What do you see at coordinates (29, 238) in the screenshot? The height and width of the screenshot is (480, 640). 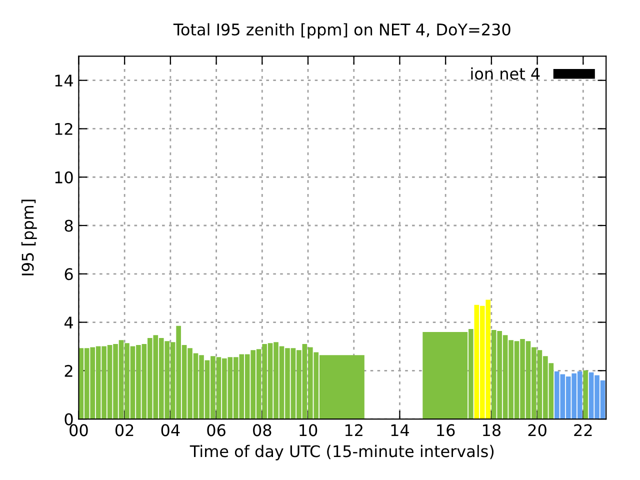 I see `y-axis-title: I95 [ppm]` at bounding box center [29, 238].